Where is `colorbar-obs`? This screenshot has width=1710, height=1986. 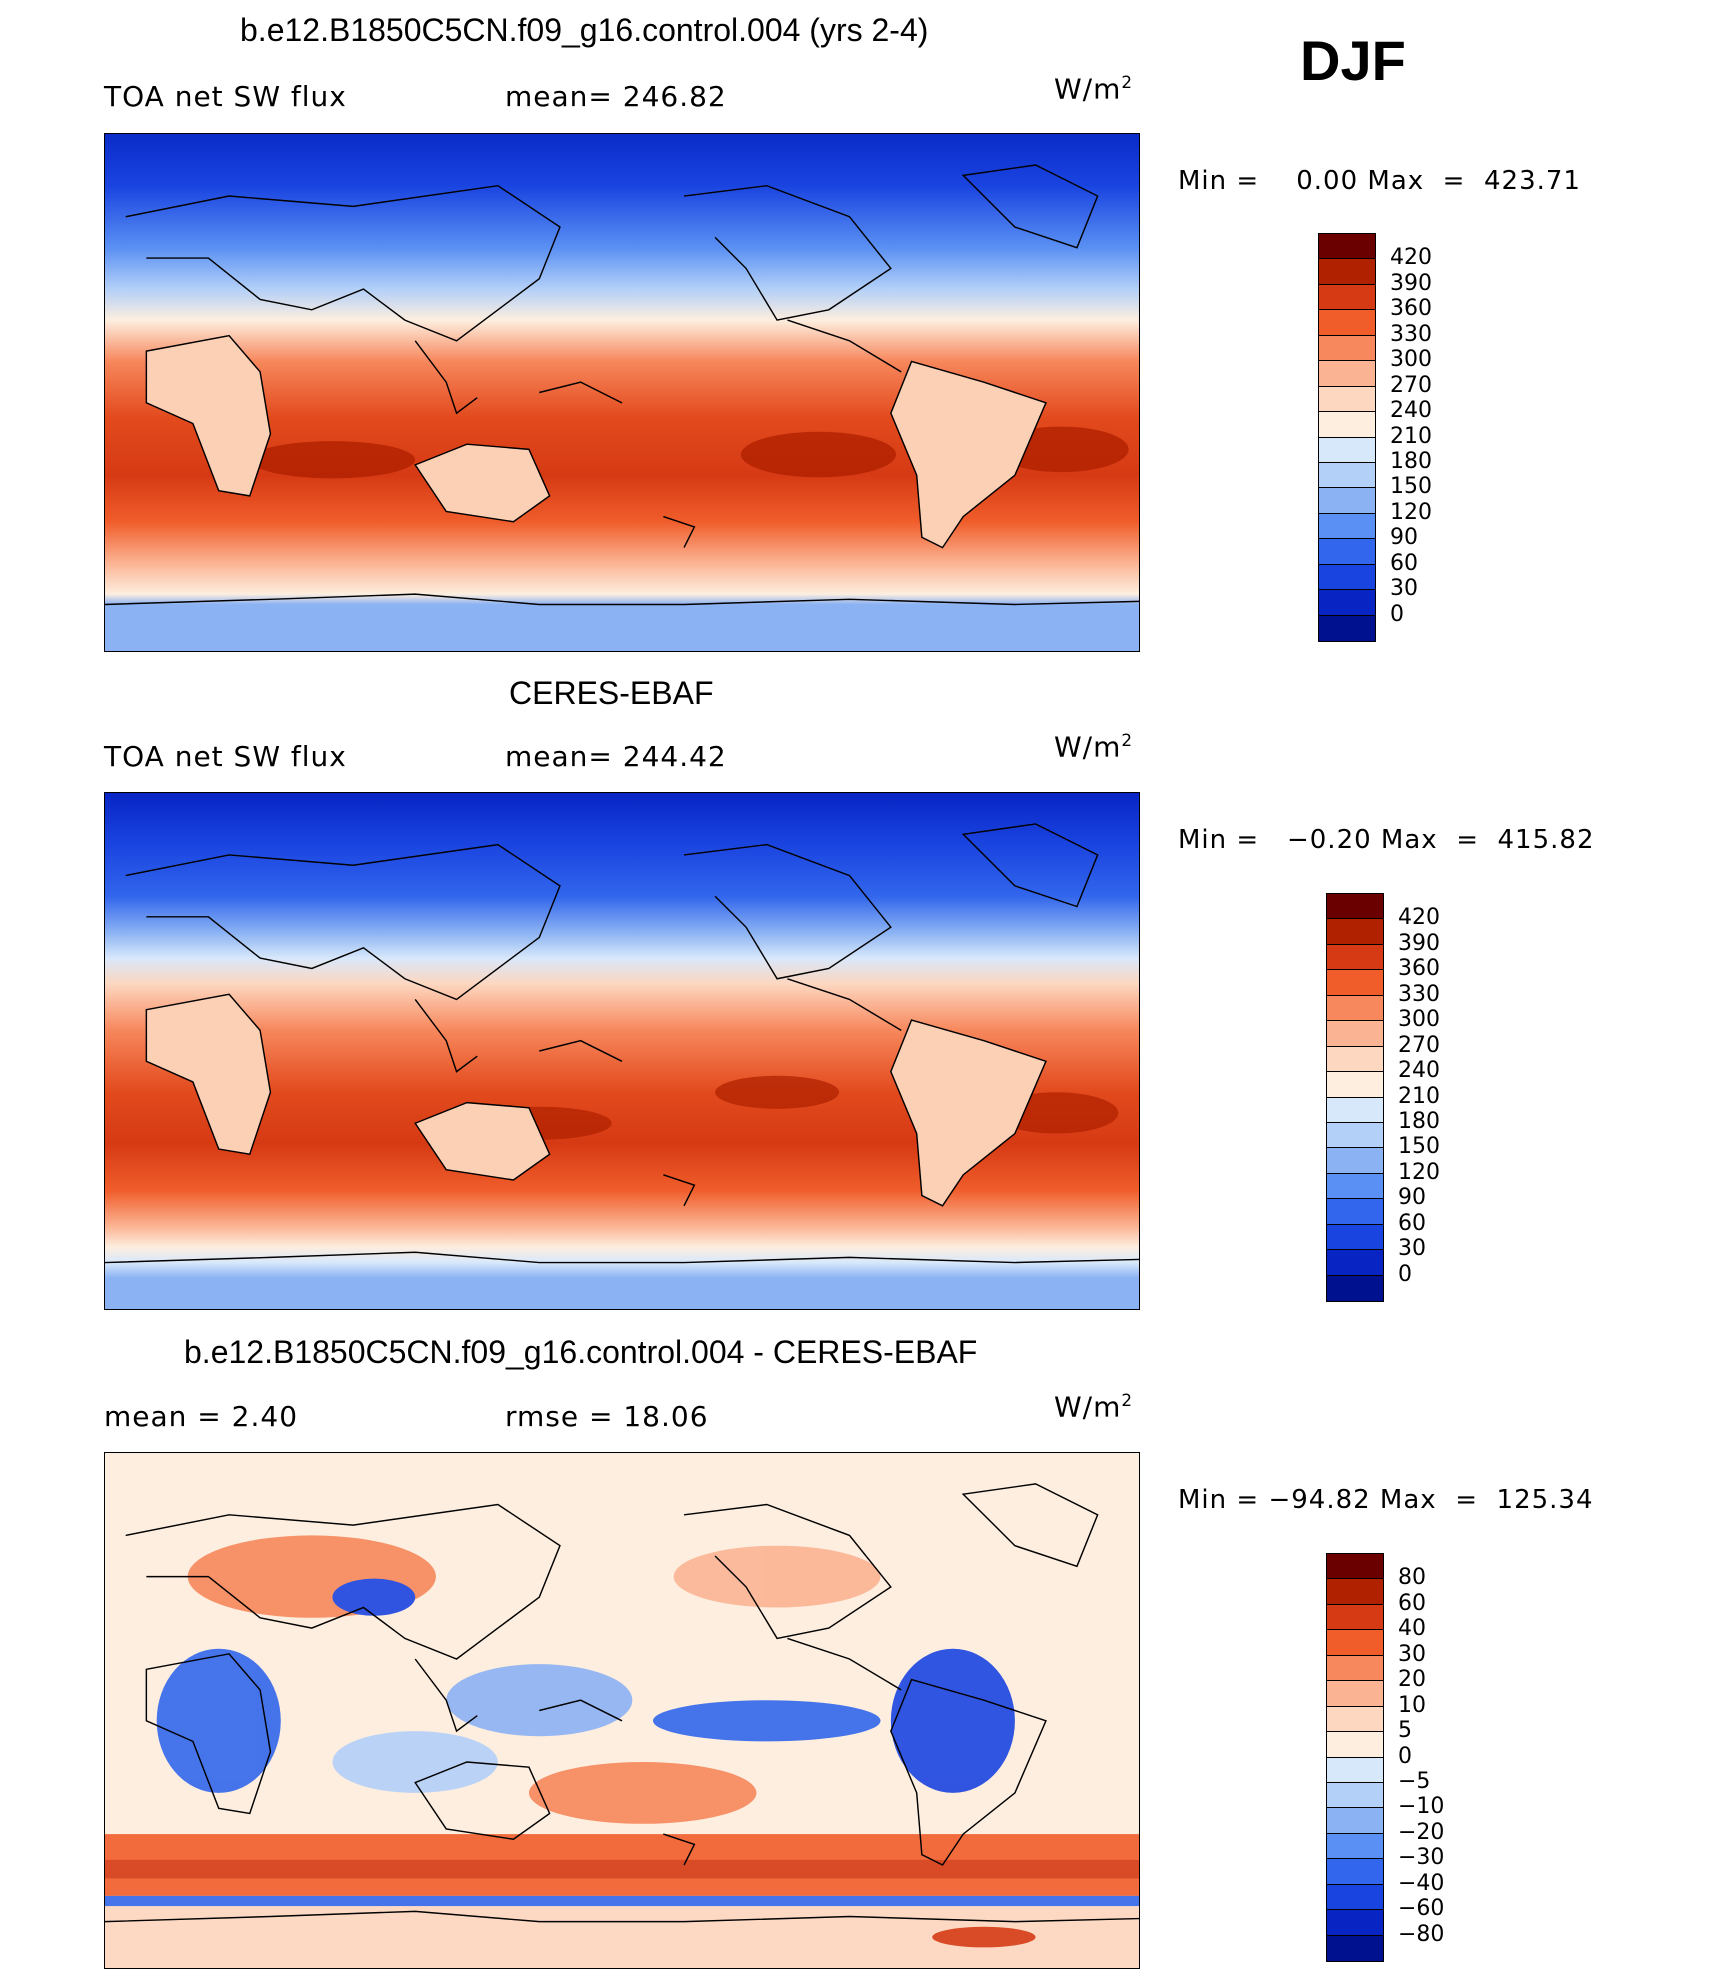 colorbar-obs is located at coordinates (1355, 1097).